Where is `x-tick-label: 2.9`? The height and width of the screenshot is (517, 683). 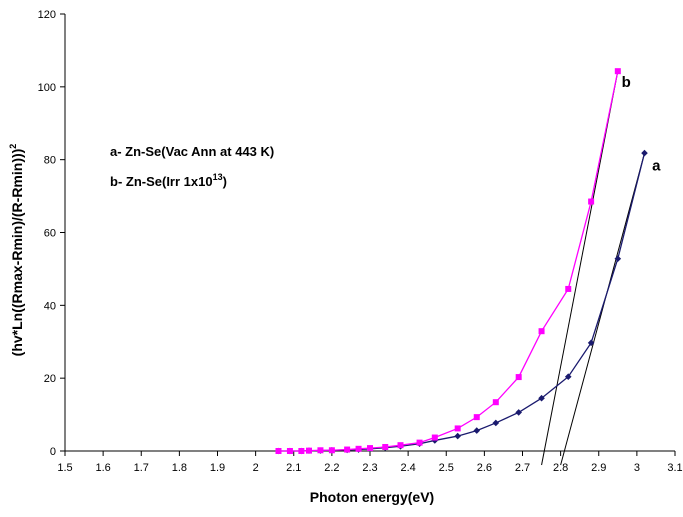
x-tick-label: 2.9 is located at coordinates (598, 468).